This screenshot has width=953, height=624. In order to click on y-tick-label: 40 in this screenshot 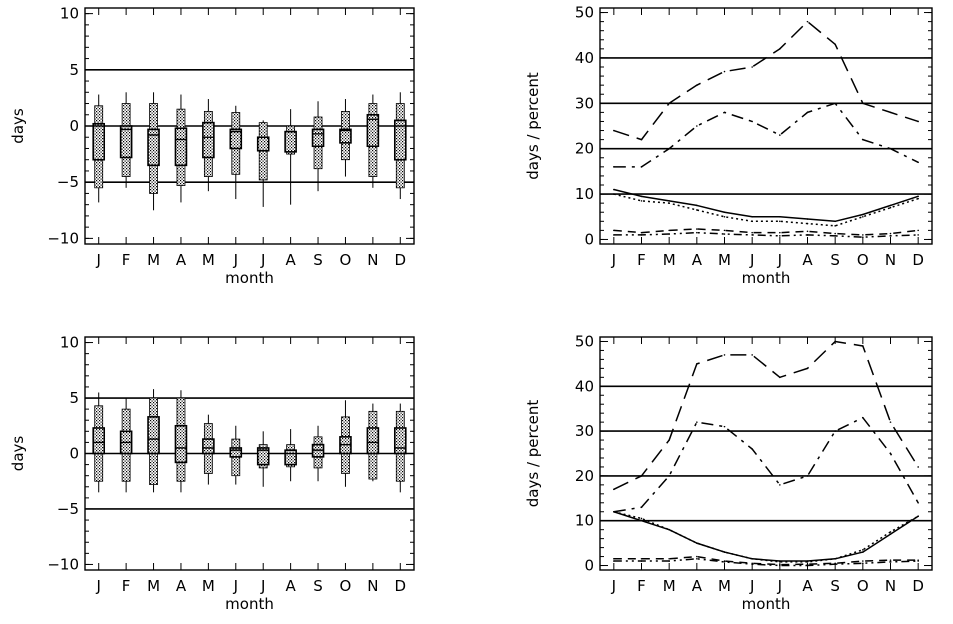, I will do `click(584, 386)`.